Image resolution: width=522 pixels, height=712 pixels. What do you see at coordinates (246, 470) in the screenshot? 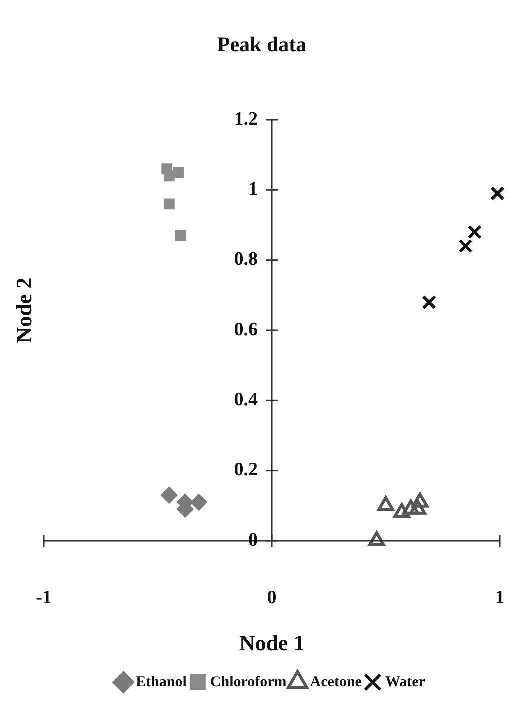
I see `y-tick-label: 0.2` at bounding box center [246, 470].